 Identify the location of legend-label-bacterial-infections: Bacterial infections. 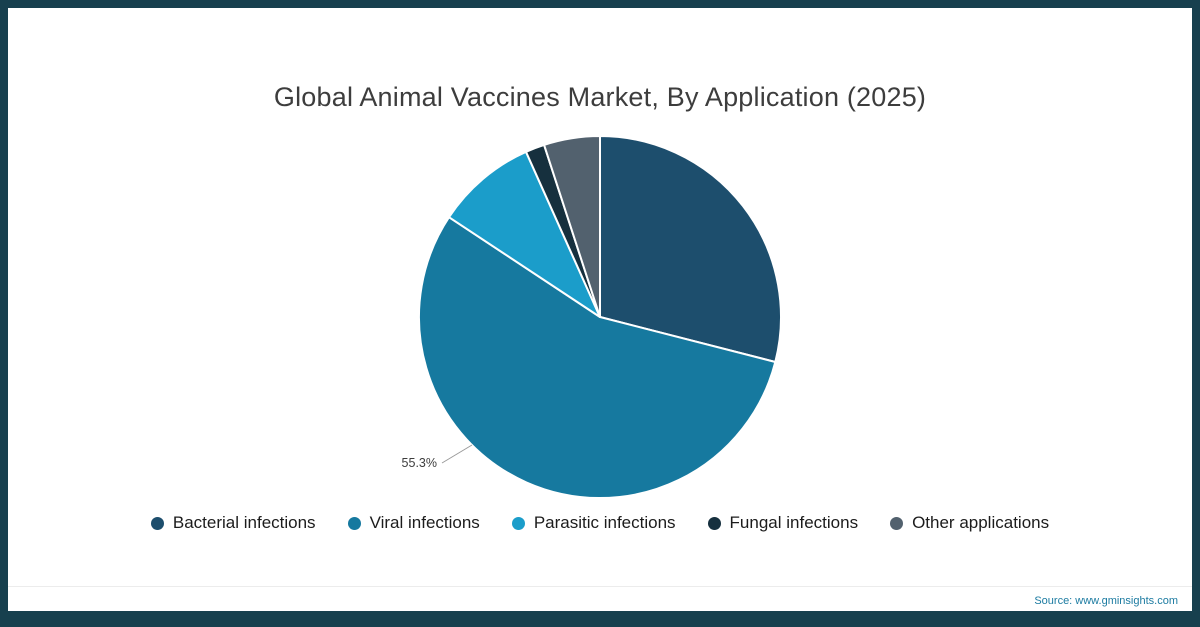
(244, 522).